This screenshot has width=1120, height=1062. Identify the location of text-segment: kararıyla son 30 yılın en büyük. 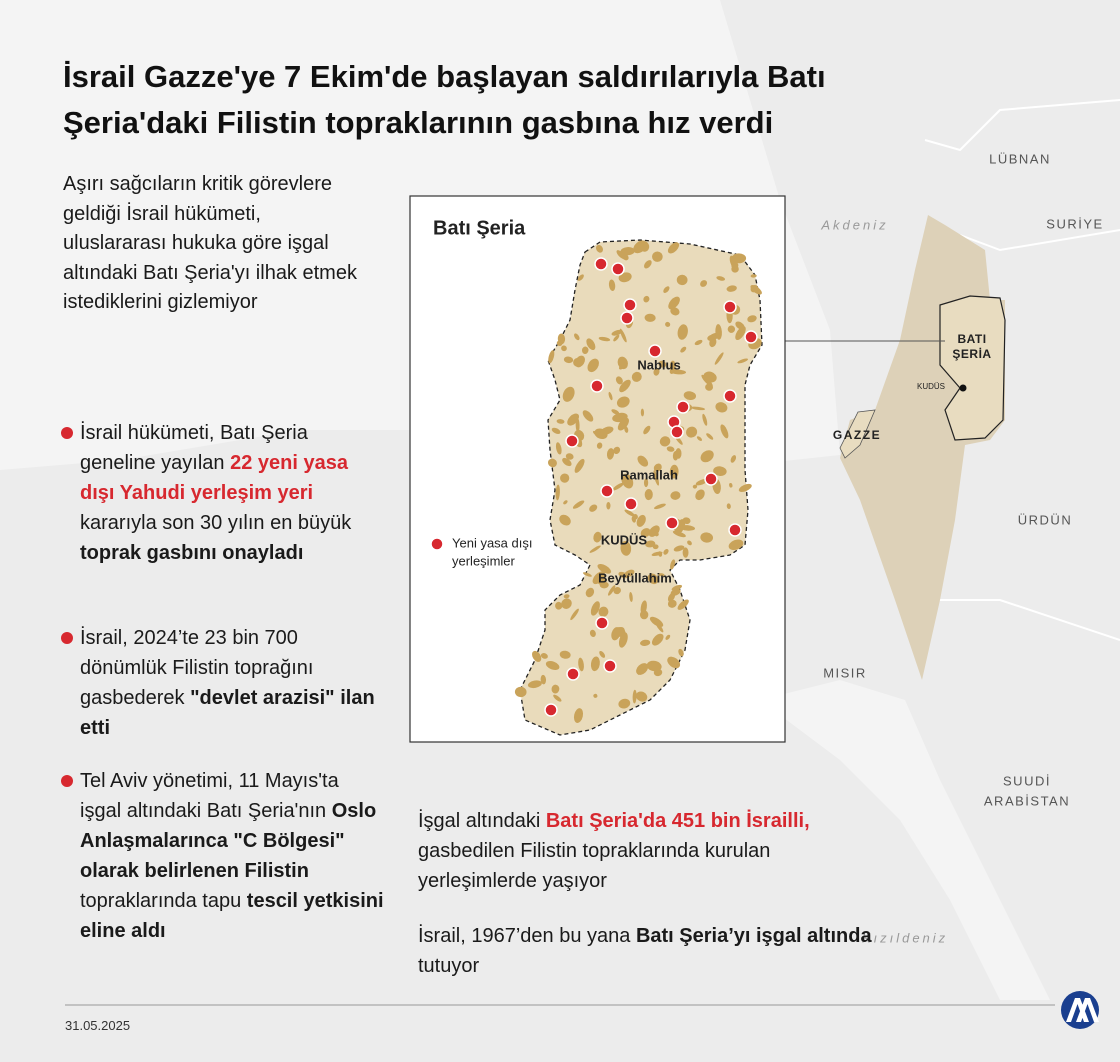
(216, 523).